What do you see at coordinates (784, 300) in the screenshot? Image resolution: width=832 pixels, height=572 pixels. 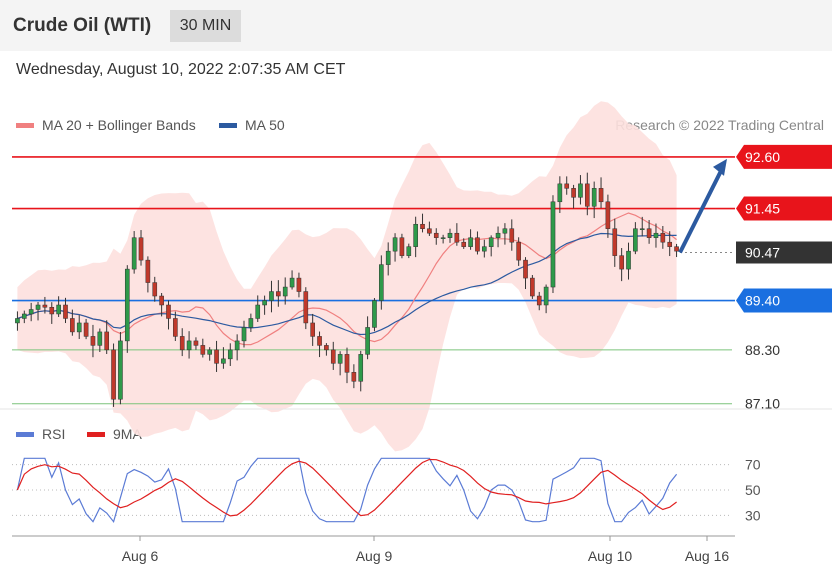 I see `level-tag-89-40: 89.40` at bounding box center [784, 300].